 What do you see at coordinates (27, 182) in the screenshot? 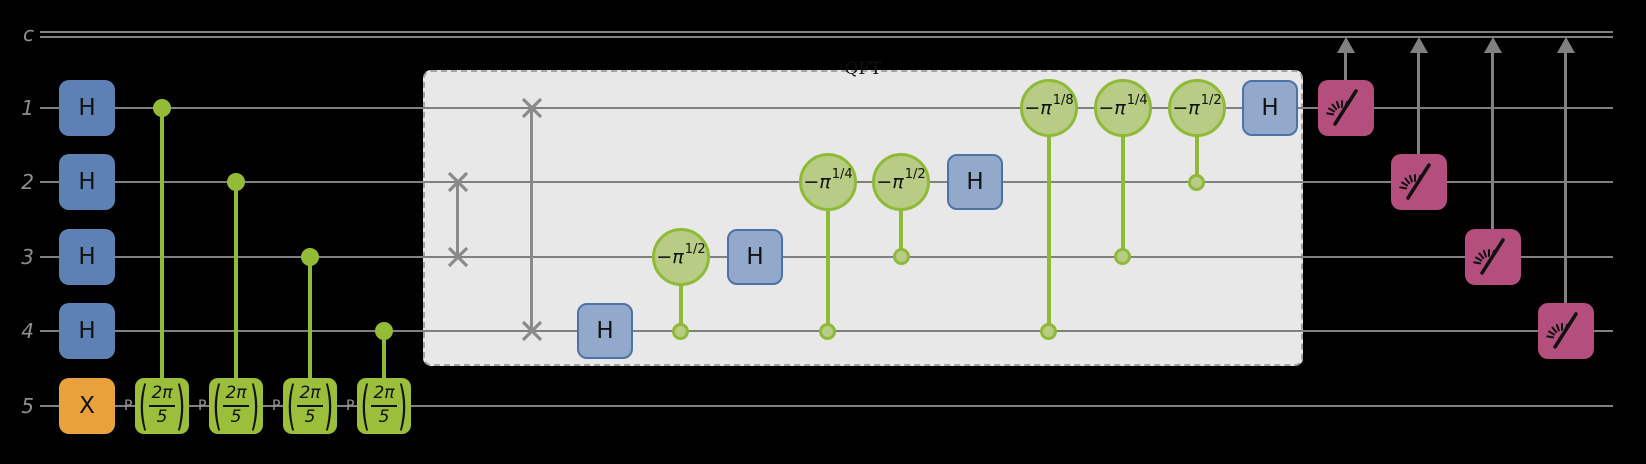
I see `qubit-2-label: 2` at bounding box center [27, 182].